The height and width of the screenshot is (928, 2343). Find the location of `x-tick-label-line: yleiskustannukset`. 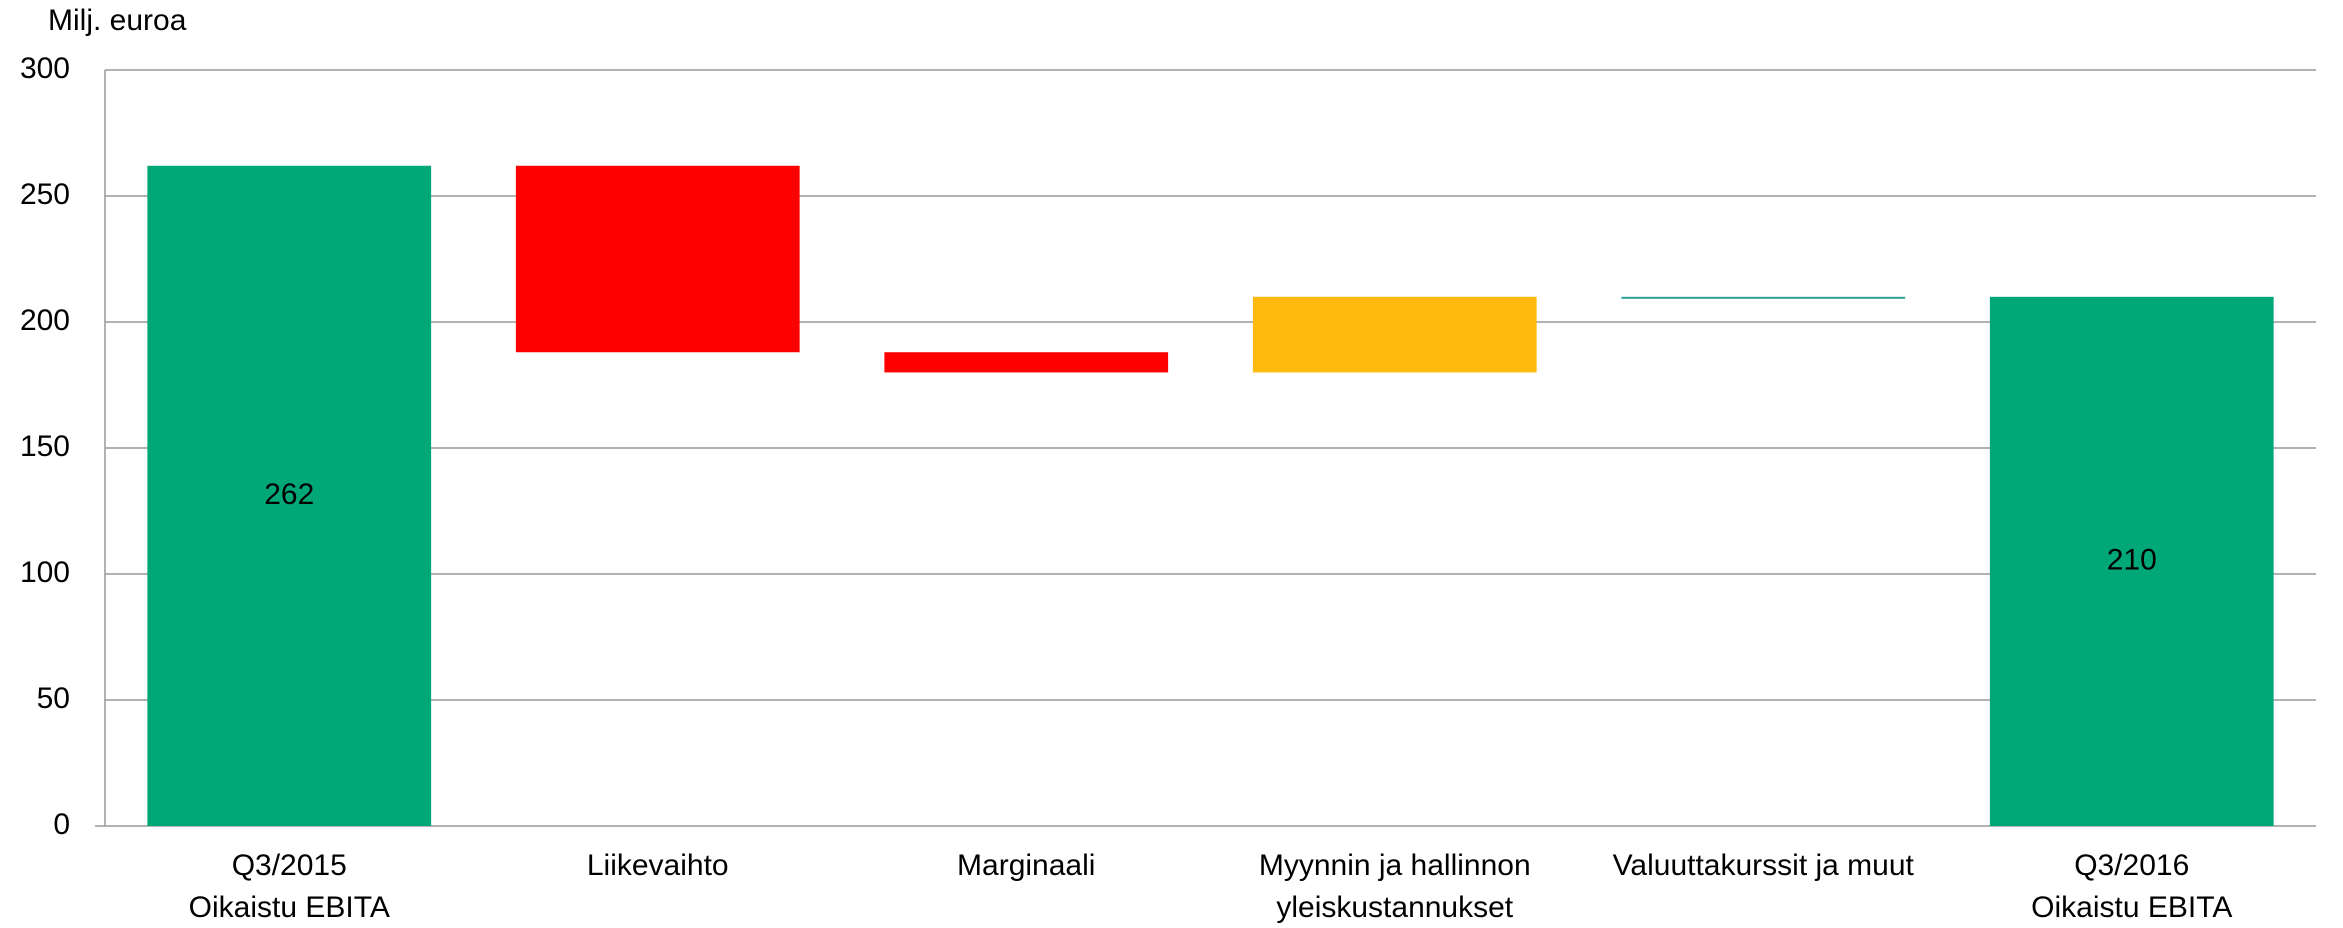

x-tick-label-line: yleiskustannukset is located at coordinates (1394, 907).